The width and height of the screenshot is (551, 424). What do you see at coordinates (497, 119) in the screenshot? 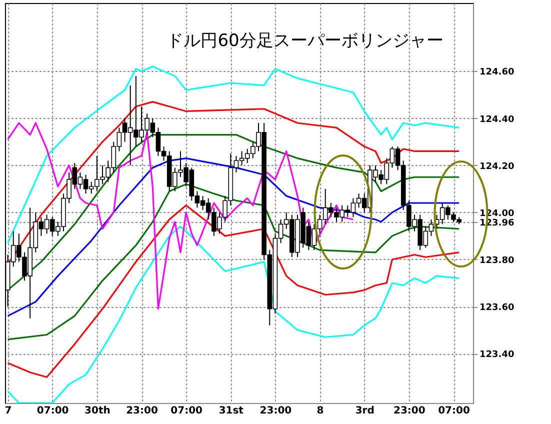
I see `y-tick-label: 124.40` at bounding box center [497, 119].